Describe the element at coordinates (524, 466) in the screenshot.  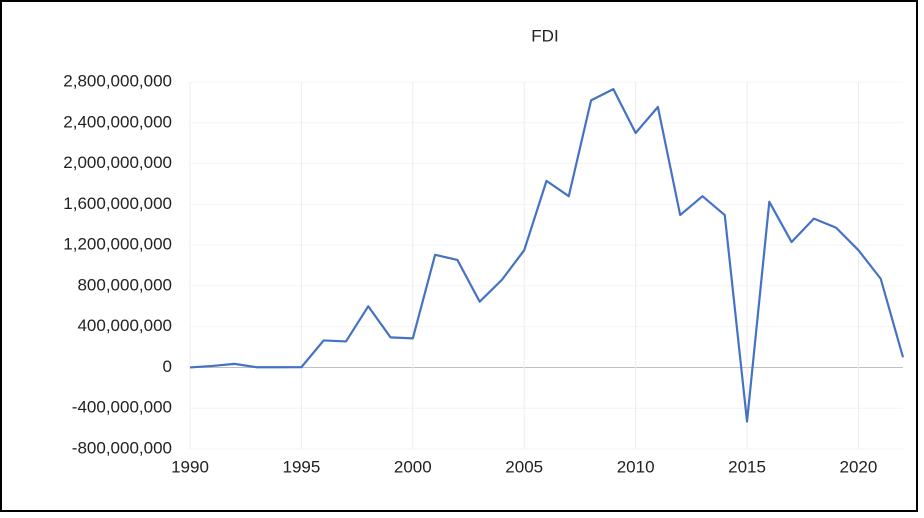
I see `x-tick-label: 2005` at that location.